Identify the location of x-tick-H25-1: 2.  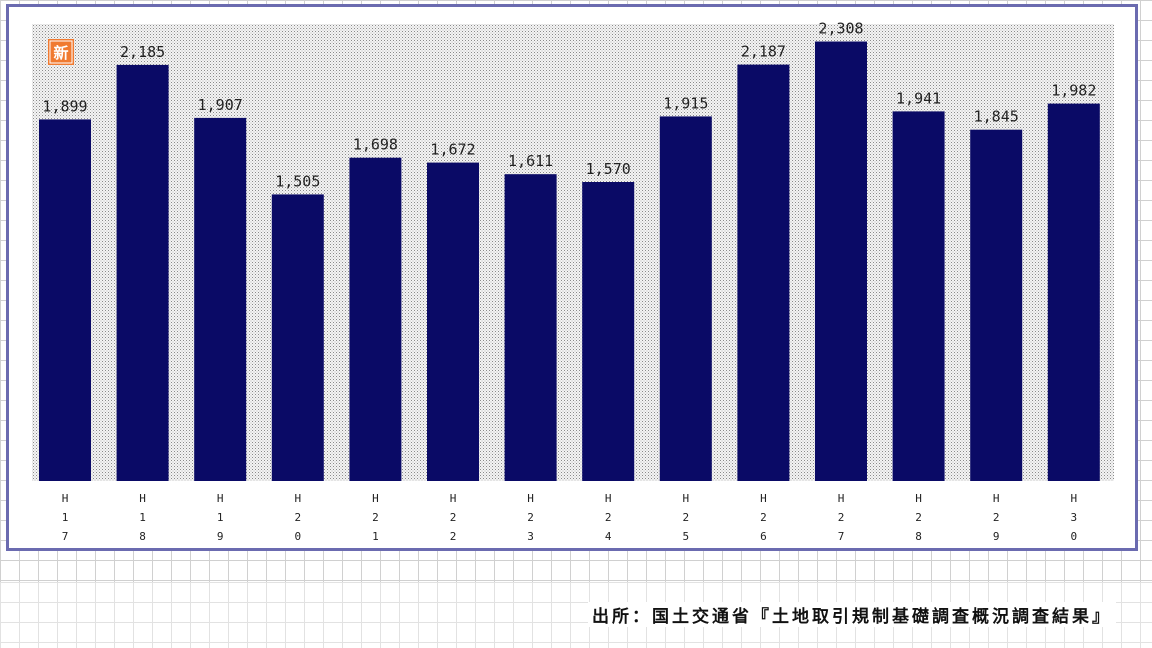
(685, 517).